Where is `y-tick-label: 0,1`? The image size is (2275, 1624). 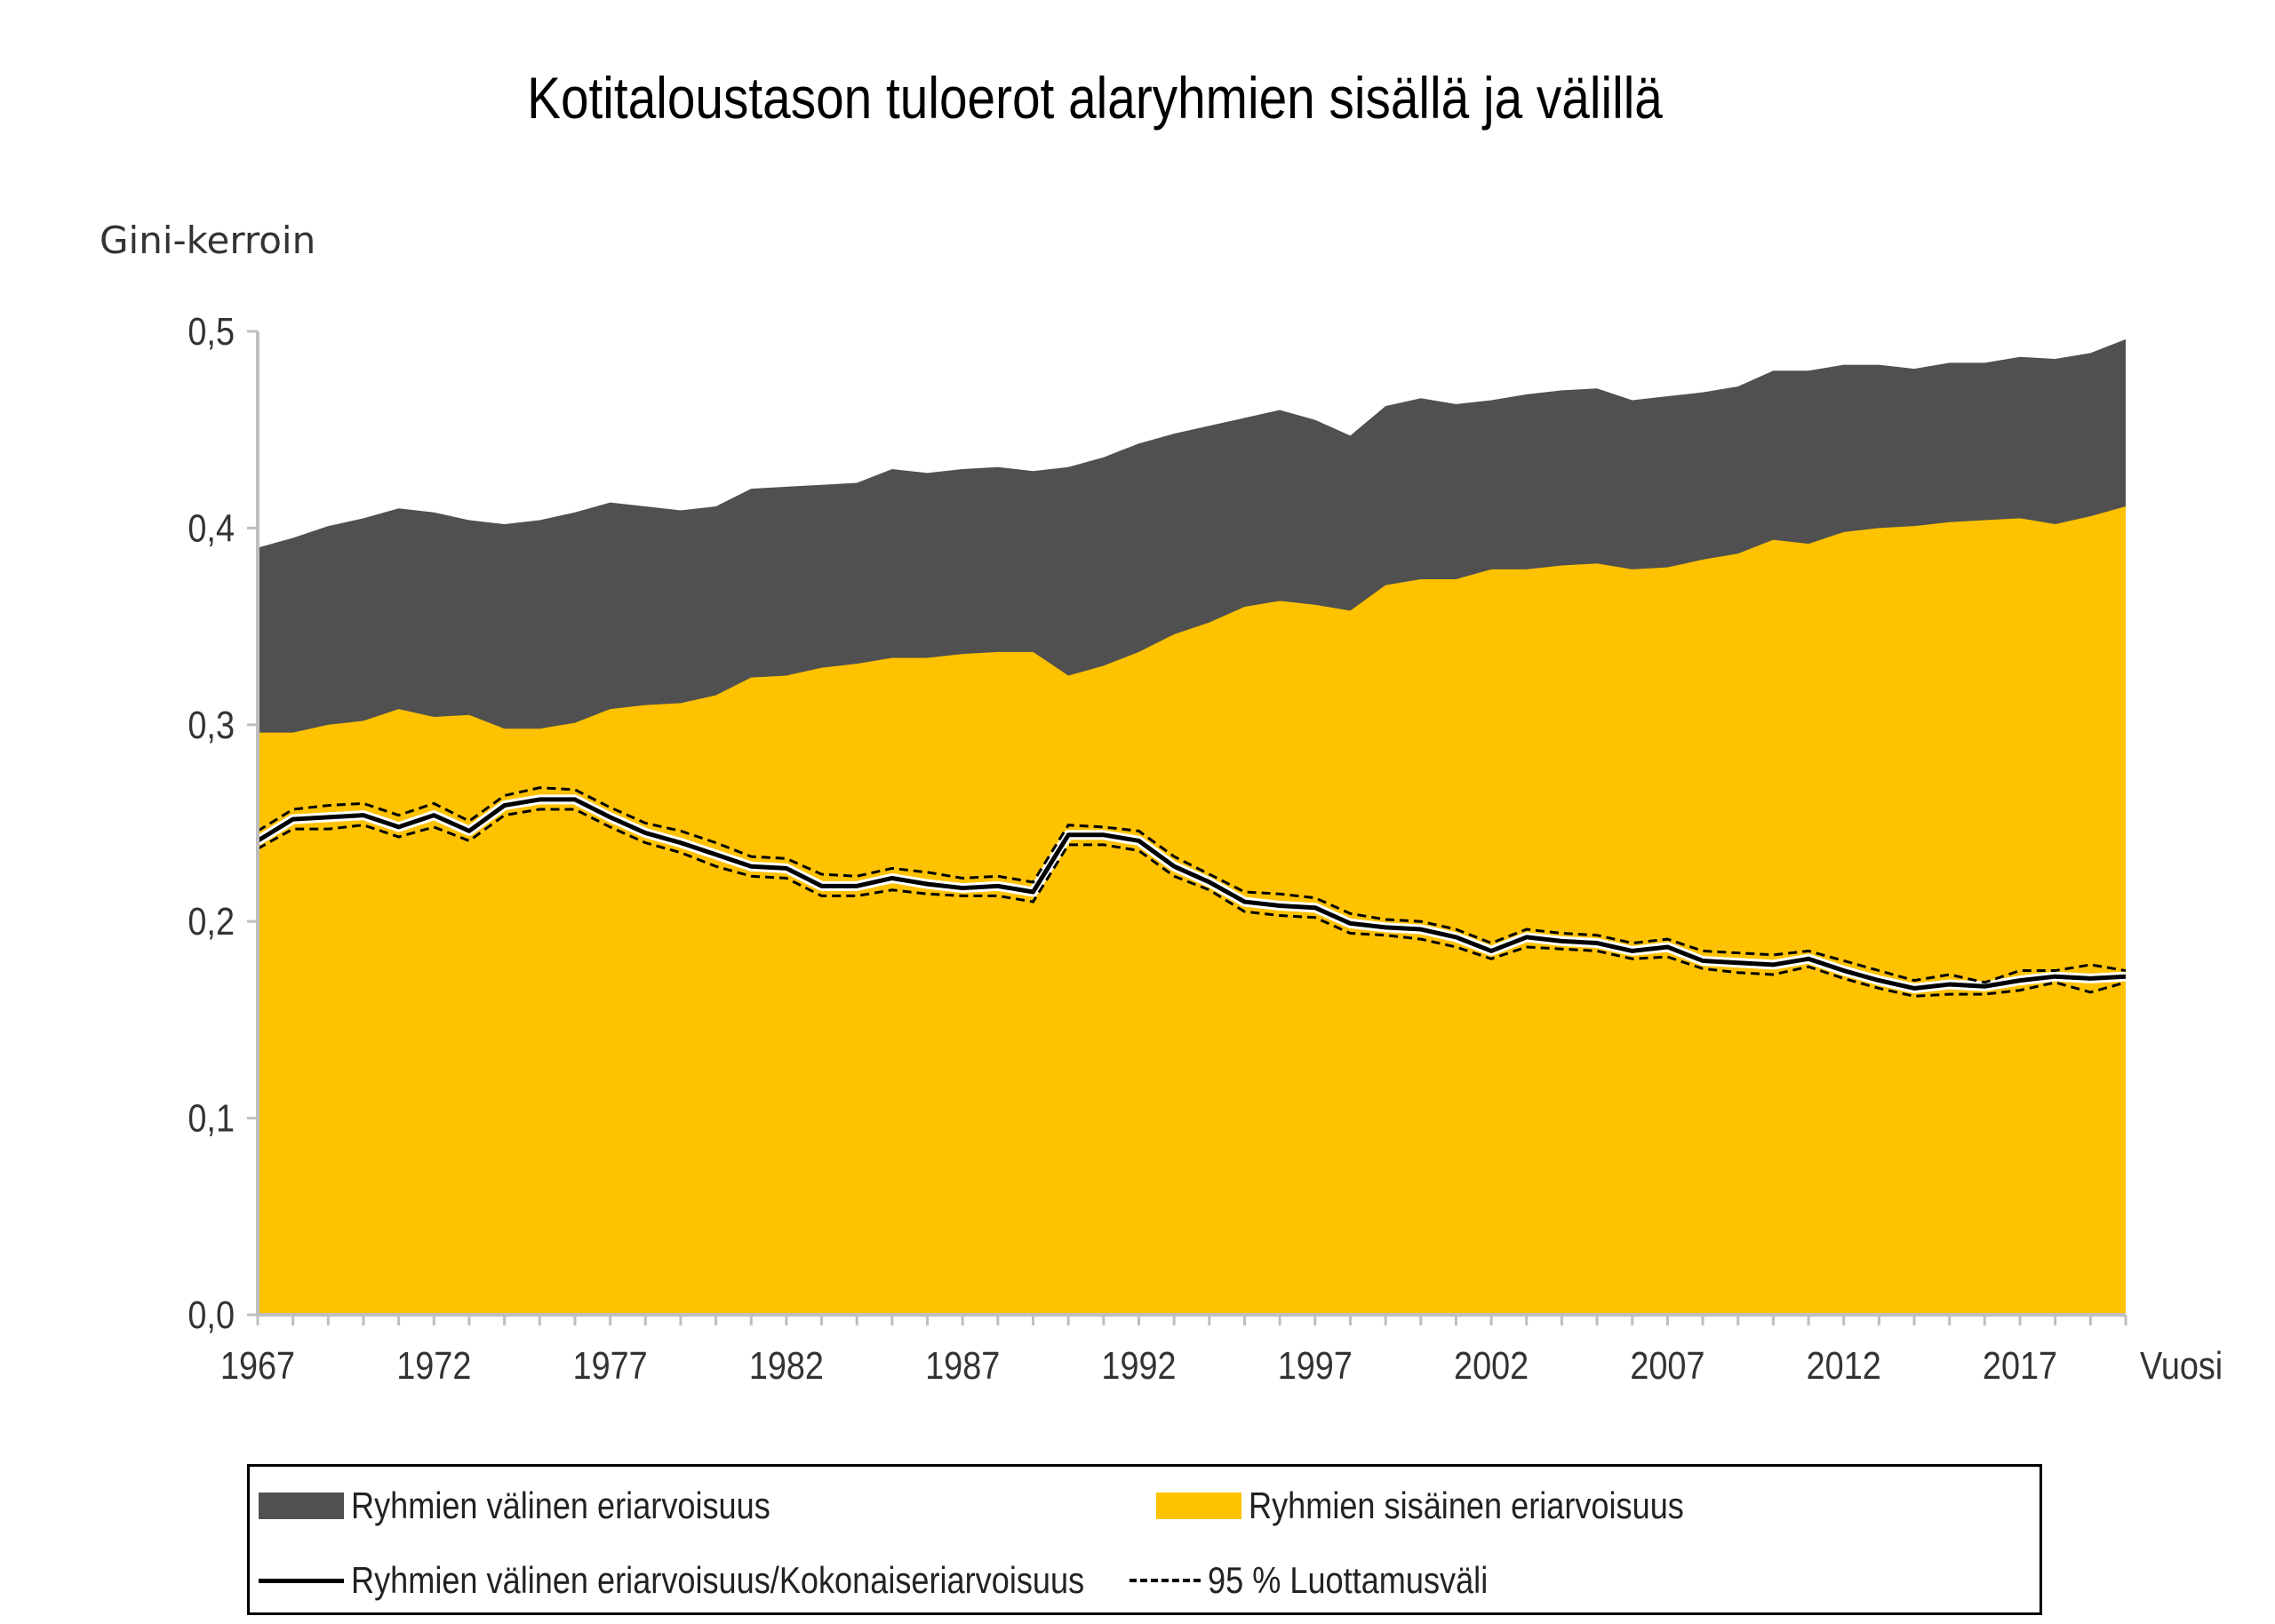
y-tick-label: 0,1 is located at coordinates (211, 1118).